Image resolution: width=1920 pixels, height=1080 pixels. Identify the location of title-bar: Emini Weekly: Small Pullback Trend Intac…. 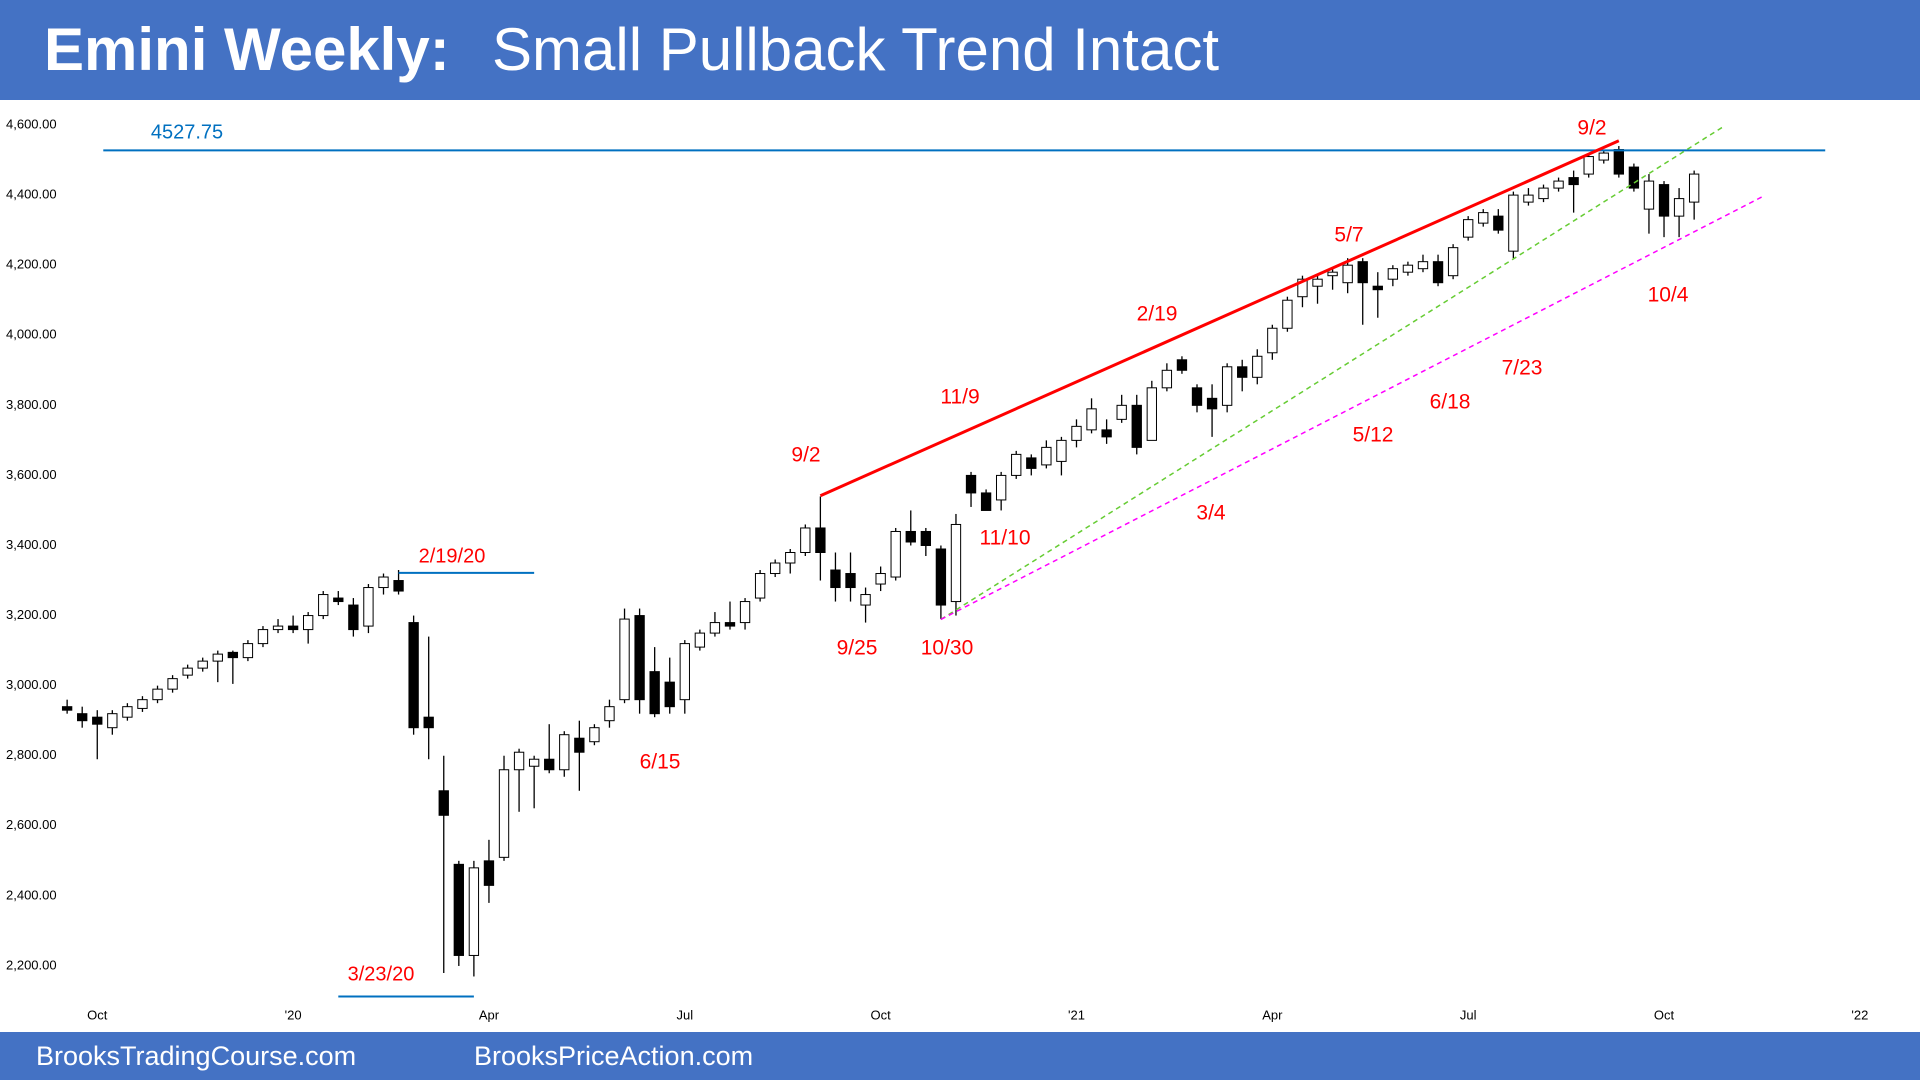
(960, 50).